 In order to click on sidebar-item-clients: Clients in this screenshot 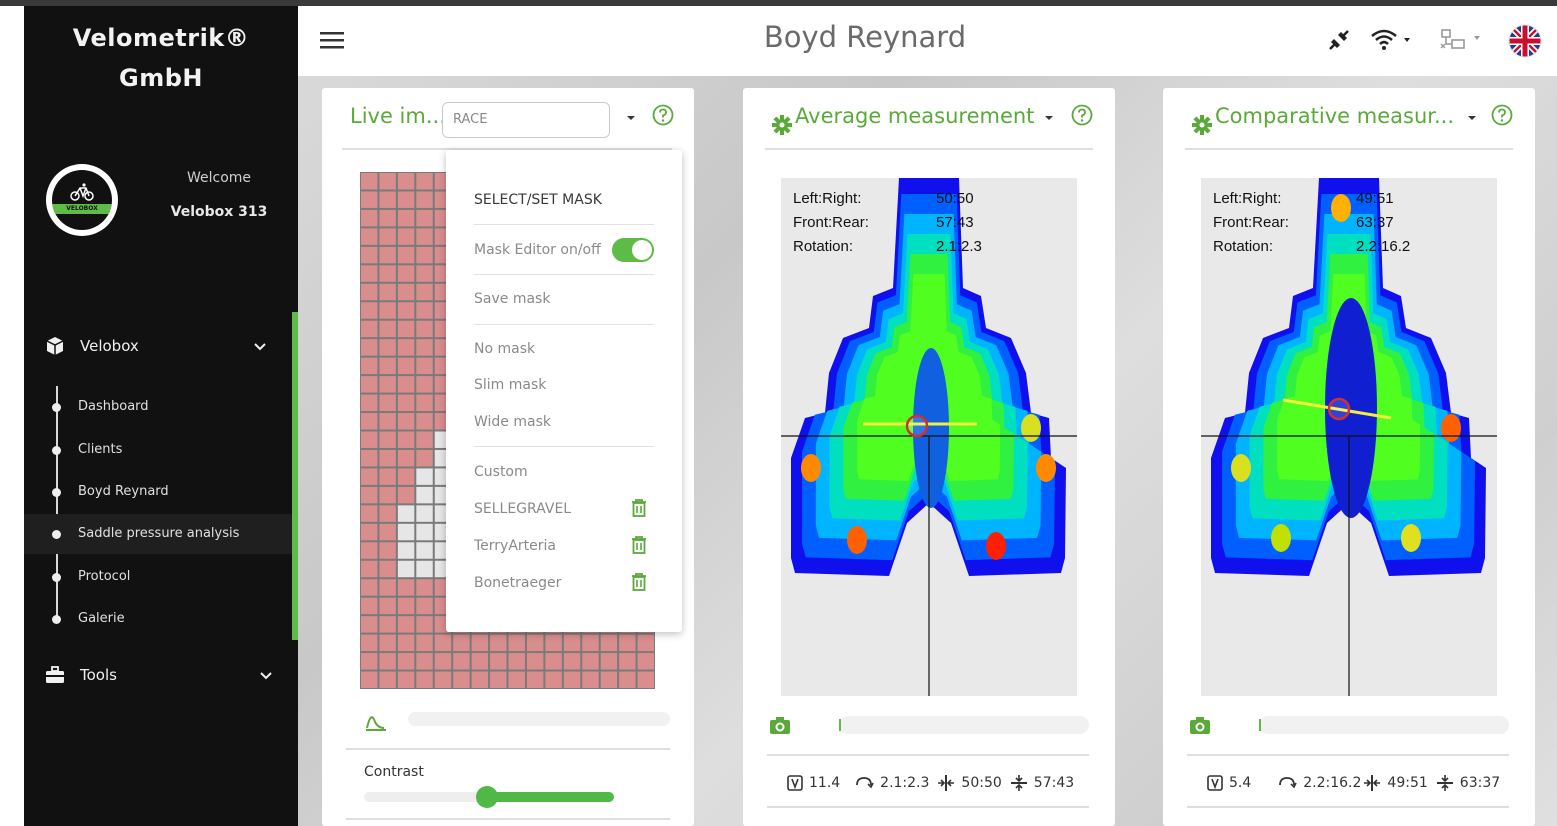, I will do `click(158, 450)`.